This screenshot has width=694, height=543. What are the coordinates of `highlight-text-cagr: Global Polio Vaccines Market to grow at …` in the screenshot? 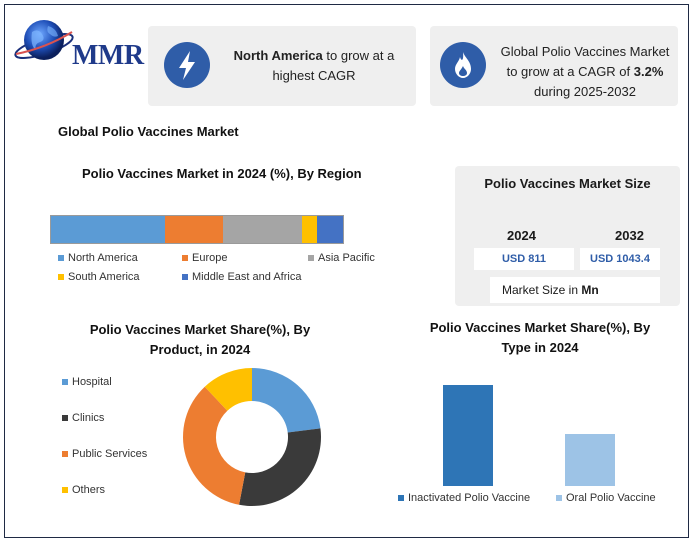 It's located at (585, 72).